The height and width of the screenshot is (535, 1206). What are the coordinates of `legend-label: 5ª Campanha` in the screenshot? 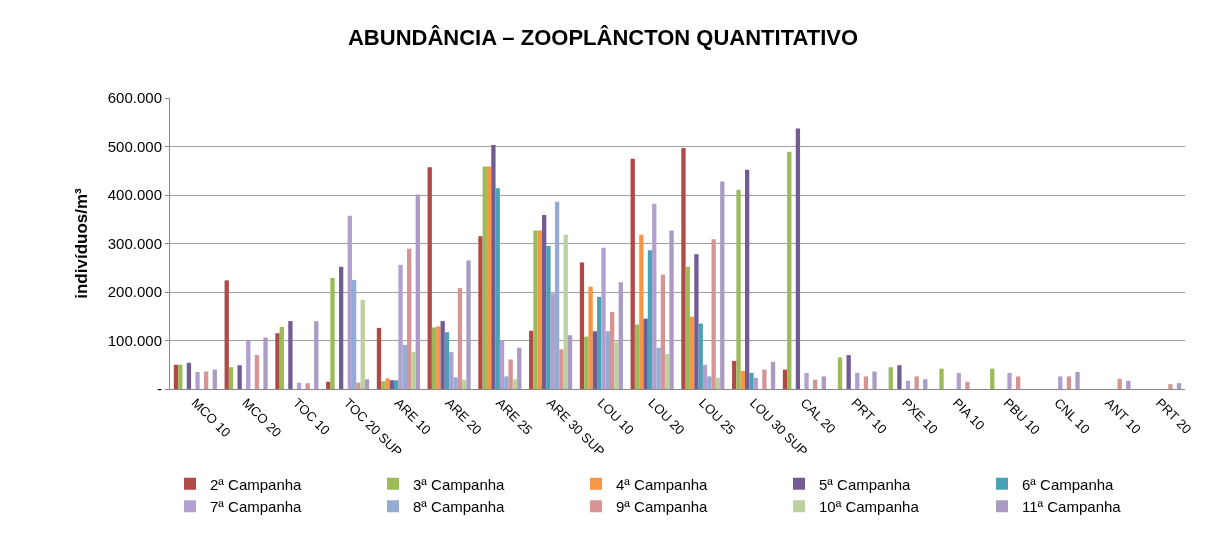 It's located at (865, 484).